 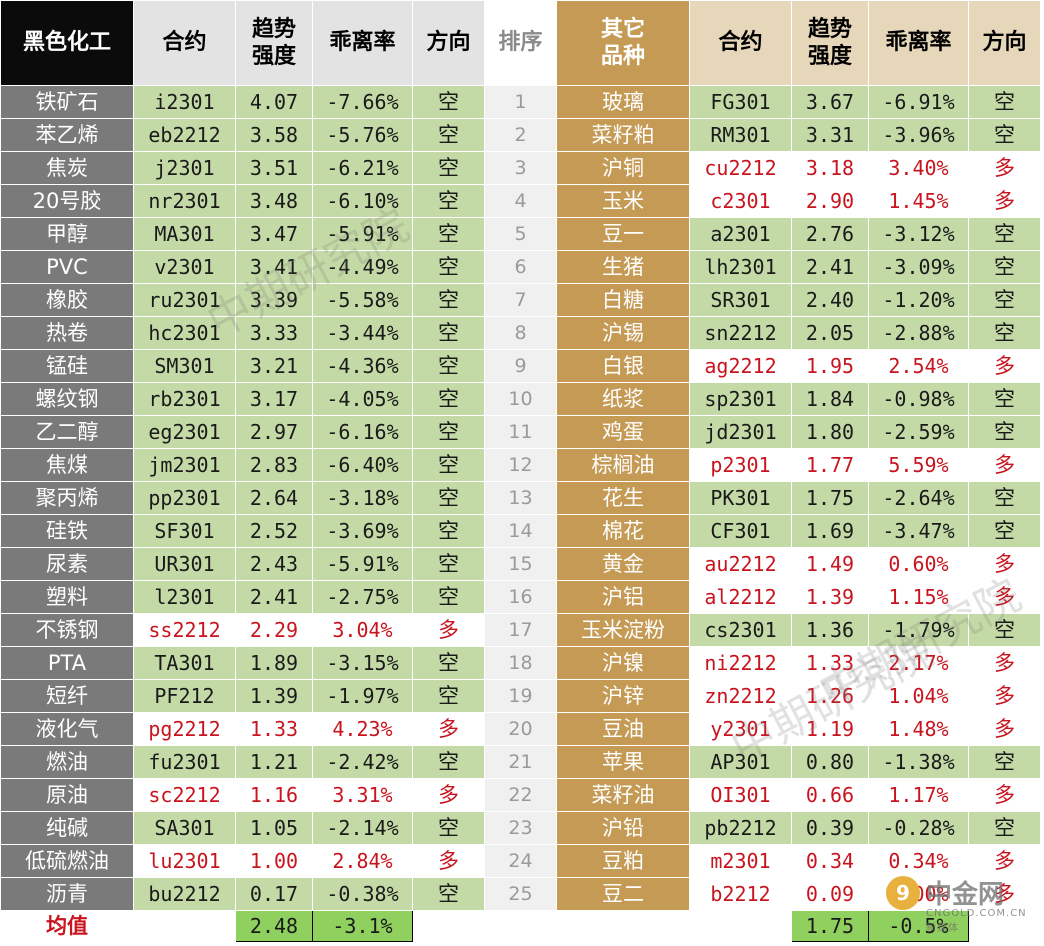 What do you see at coordinates (362, 663) in the screenshot?
I see `left-deviation-cell: -3.15%` at bounding box center [362, 663].